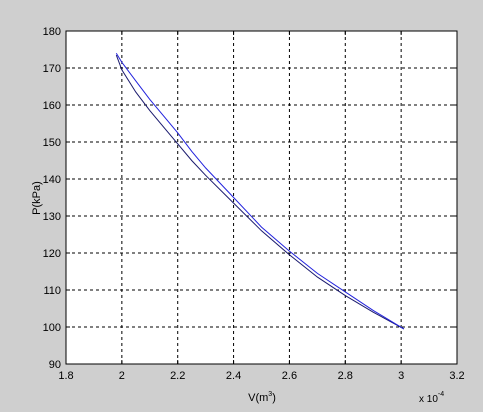 This screenshot has width=483, height=412. What do you see at coordinates (261, 376) in the screenshot?
I see `x-tick-labels: 1.8 2 2.2 2.4 2.6 2.8 3 3.2` at bounding box center [261, 376].